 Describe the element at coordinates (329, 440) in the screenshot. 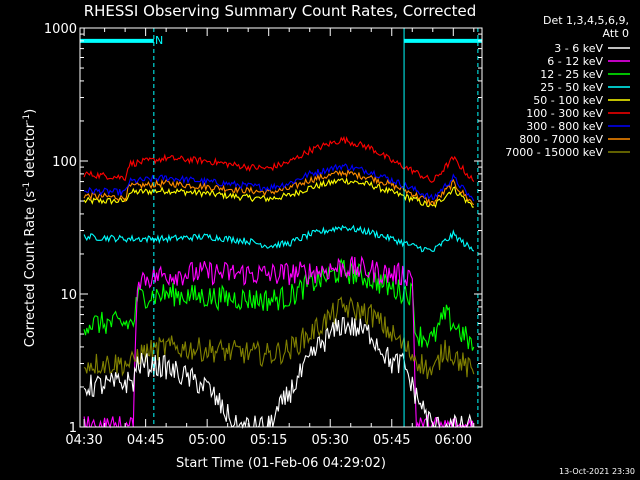

I see `x-tick-label-05:30: 05:30` at that location.